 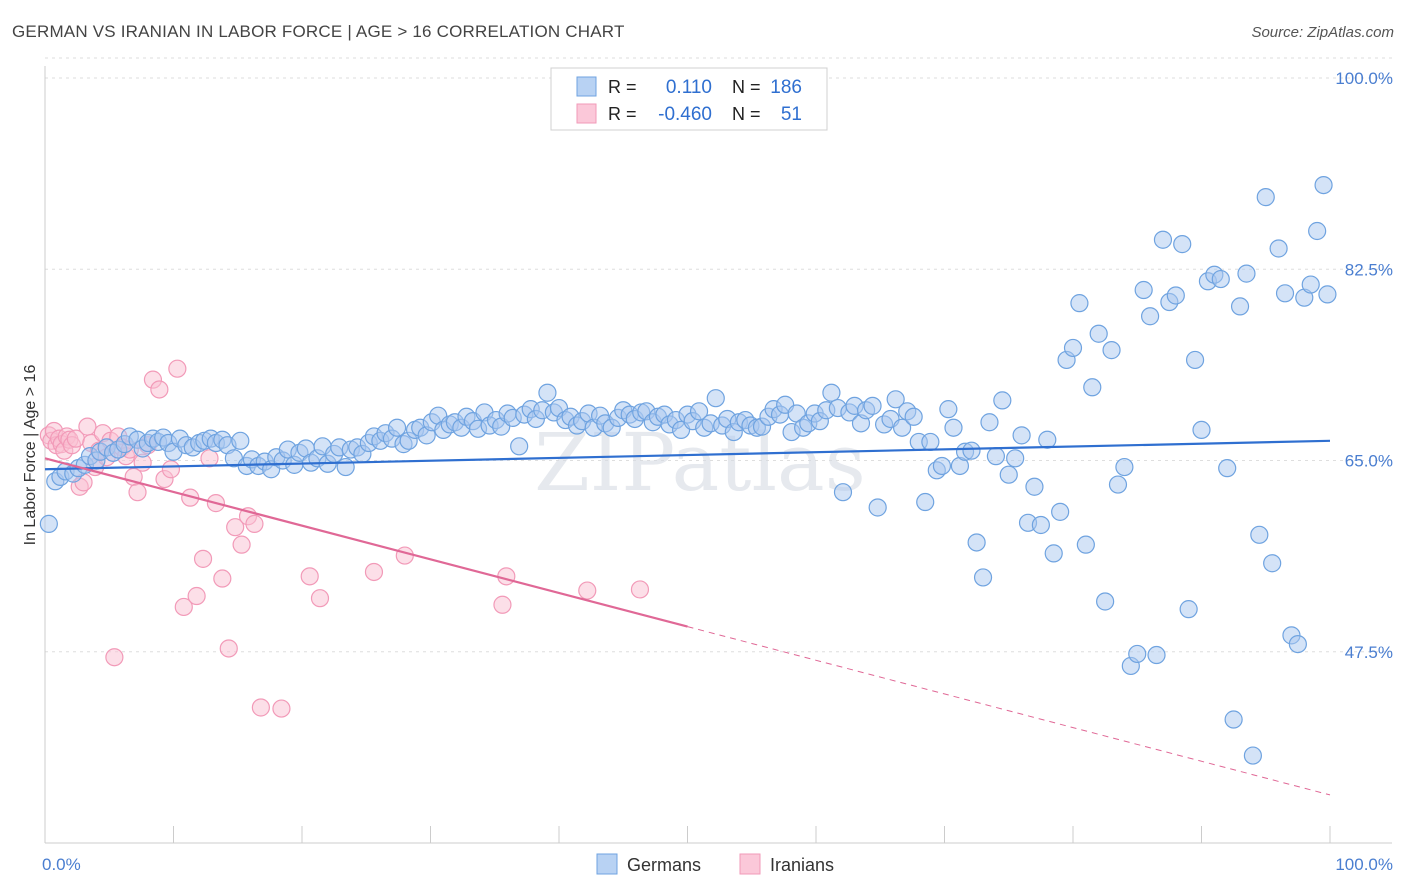 I want to click on legend-n-value: 186, so click(x=786, y=87).